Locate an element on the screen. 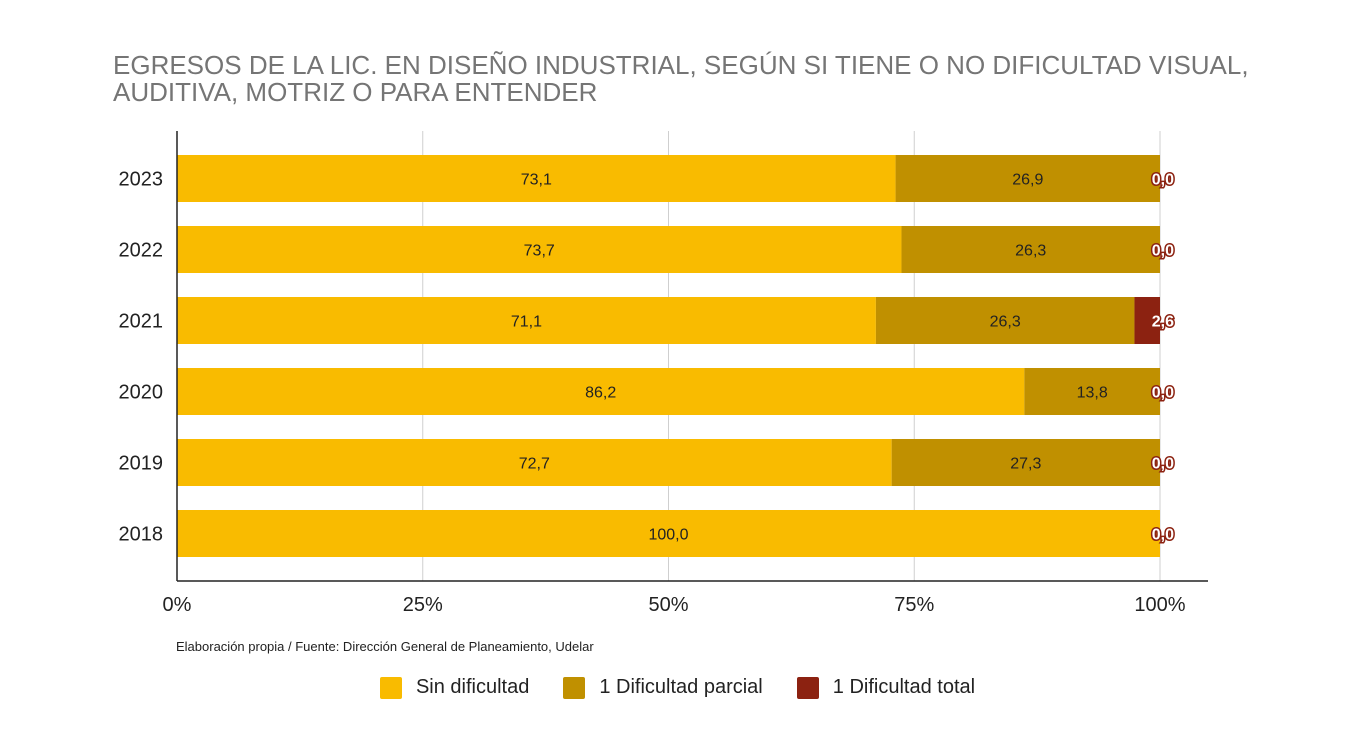  y-tick-label: 2023 is located at coordinates (141, 180).